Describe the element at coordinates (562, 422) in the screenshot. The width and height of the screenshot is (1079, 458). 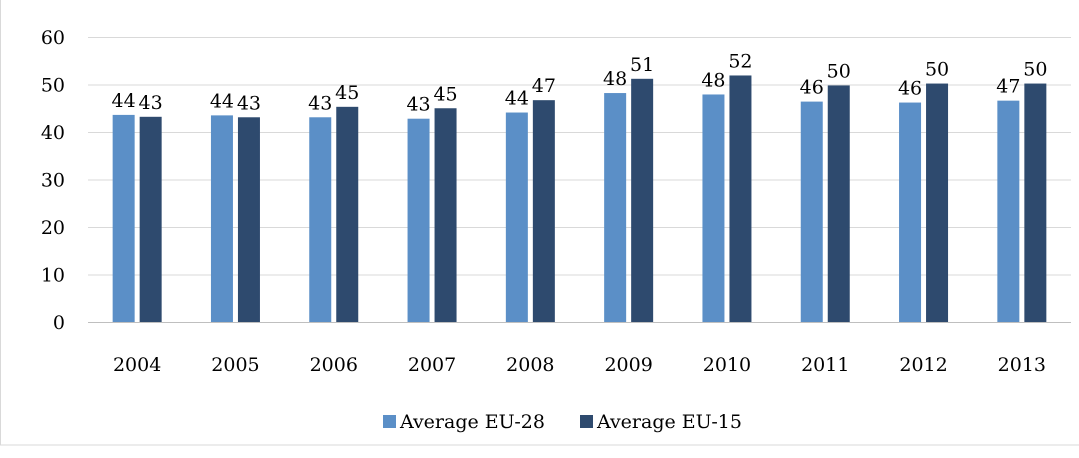
I see `legend: Average EU-28 Average EU-15` at that location.